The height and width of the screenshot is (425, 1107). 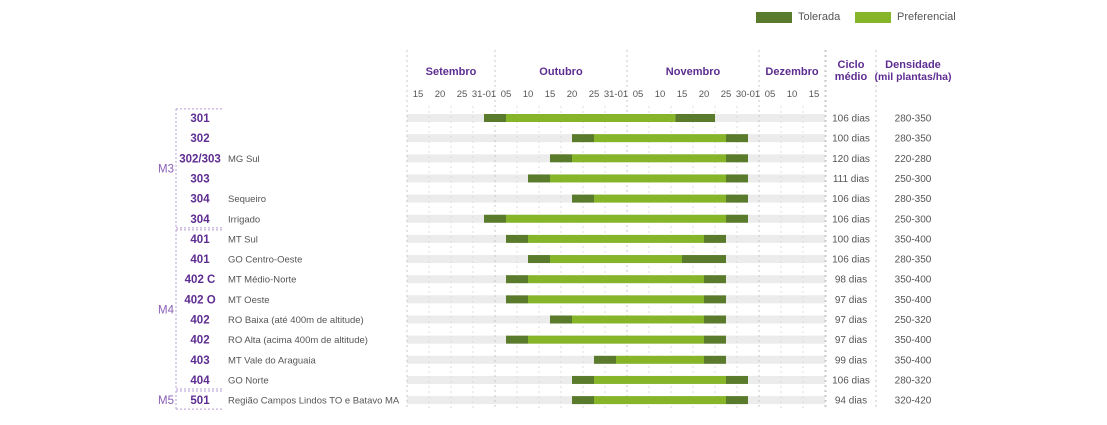 What do you see at coordinates (851, 77) in the screenshot?
I see `cycle-header-line2: médio` at bounding box center [851, 77].